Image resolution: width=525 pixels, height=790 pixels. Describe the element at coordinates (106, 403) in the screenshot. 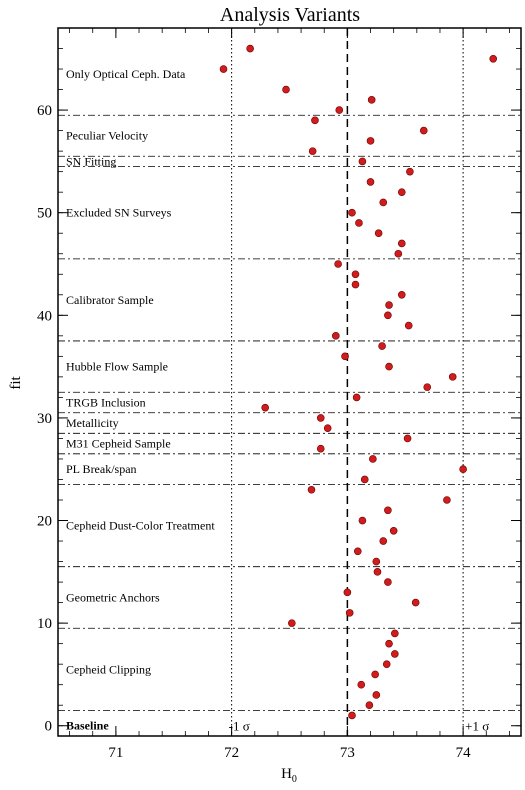

I see `group-label: TRGB Inclusion` at that location.